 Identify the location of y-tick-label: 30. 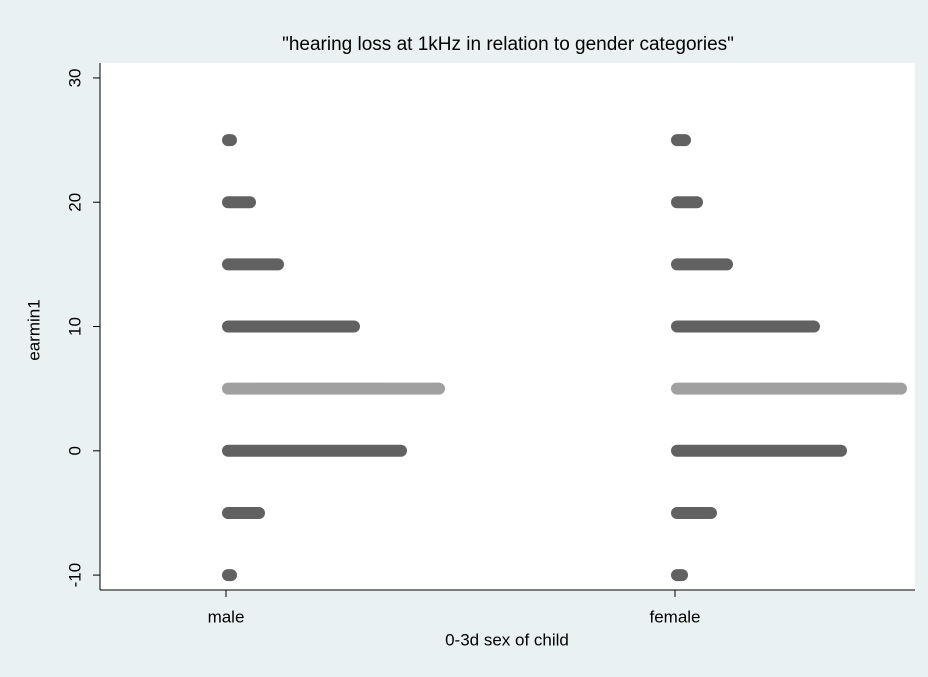
(74, 77).